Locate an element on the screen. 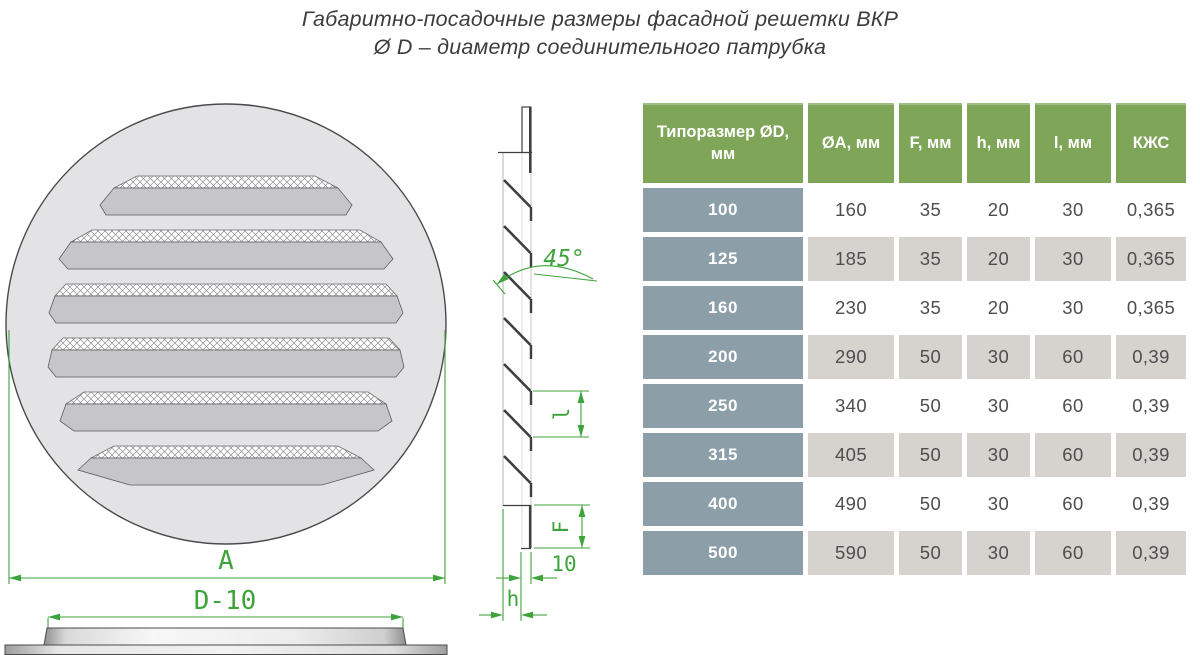 This screenshot has height=655, width=1200. size-cell: 400 is located at coordinates (723, 504).